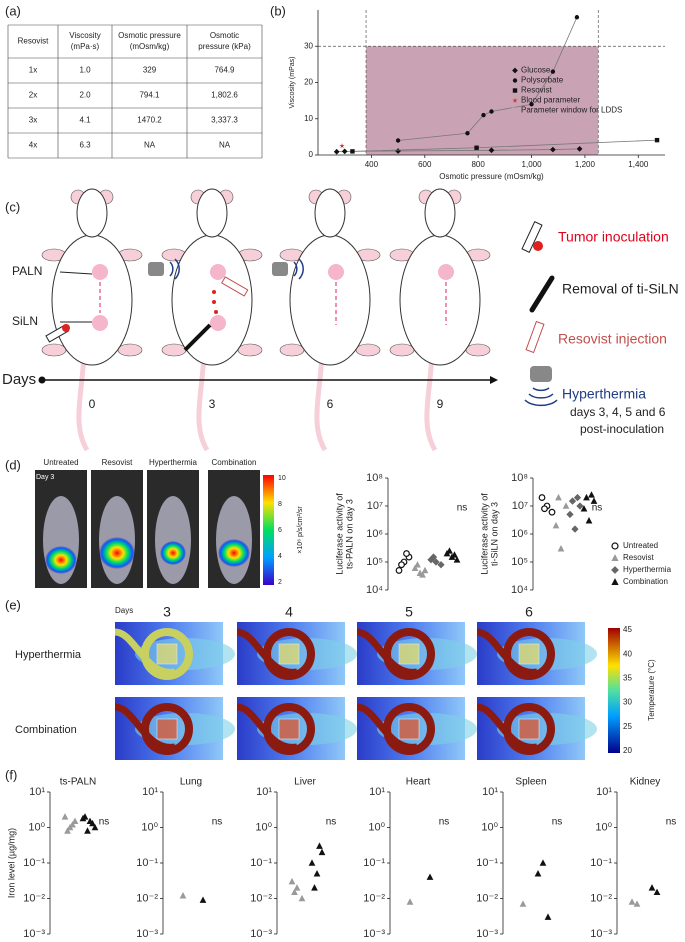 The image size is (685, 942). I want to click on y-tick-label: 10⁴, so click(519, 590).